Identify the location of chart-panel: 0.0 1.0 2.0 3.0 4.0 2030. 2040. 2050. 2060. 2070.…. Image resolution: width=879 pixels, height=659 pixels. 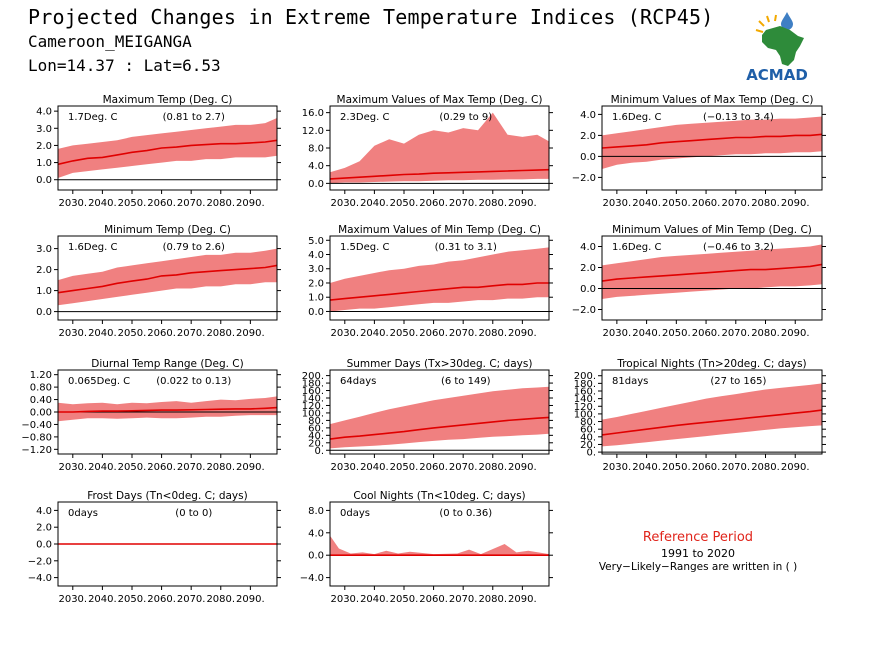
(158, 151).